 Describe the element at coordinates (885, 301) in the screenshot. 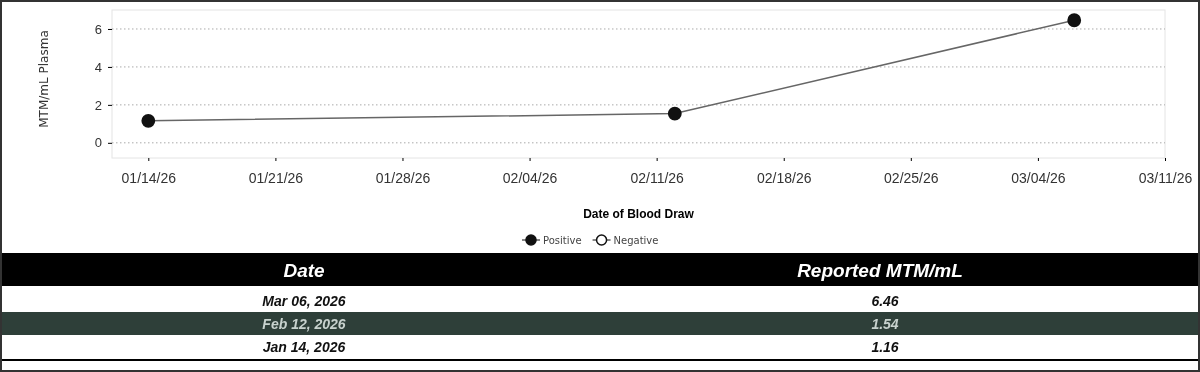

I see `data-label: 6.46` at that location.